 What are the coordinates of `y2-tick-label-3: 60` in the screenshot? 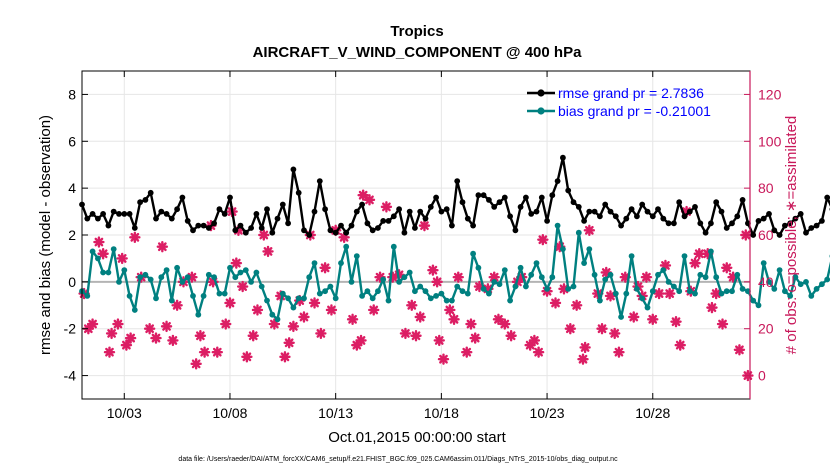 It's located at (766, 235).